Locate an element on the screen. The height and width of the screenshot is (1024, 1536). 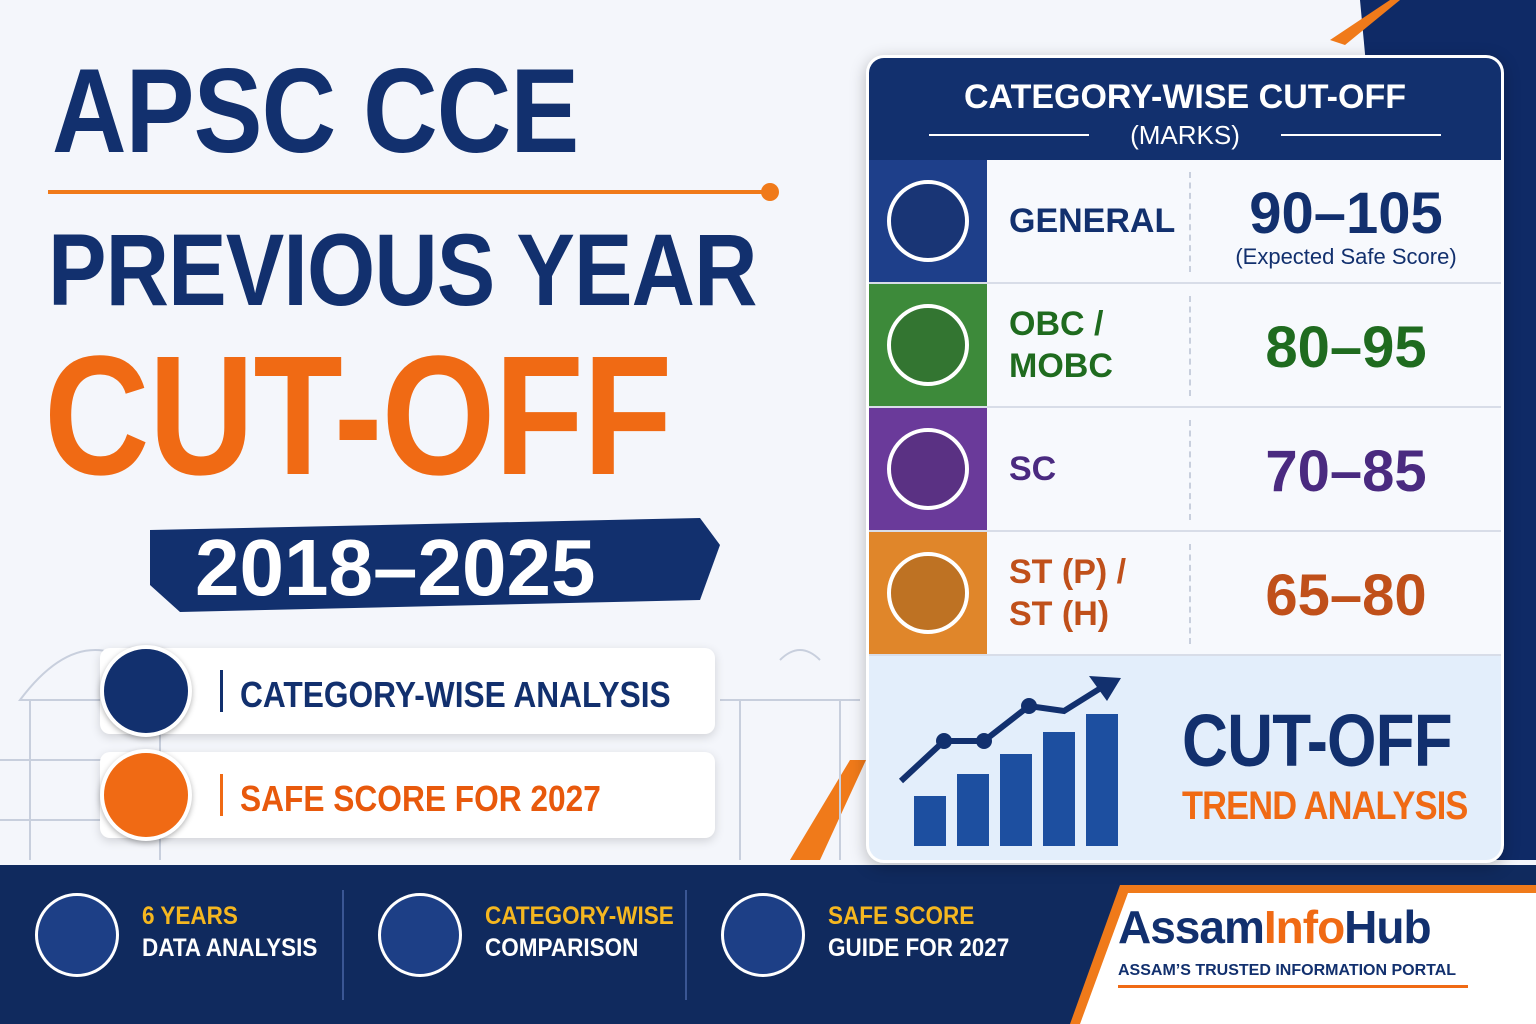
highlight: CATEGORY-WISE ANALYSIS is located at coordinates (407, 691).